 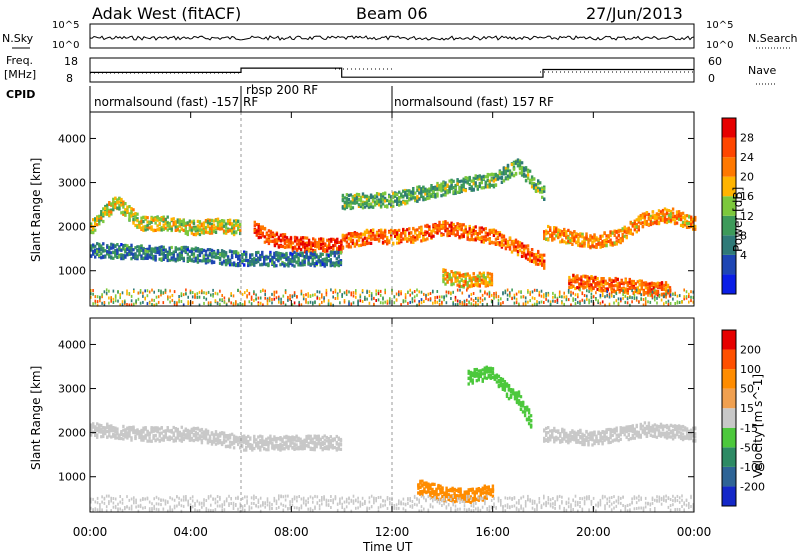 I want to click on power-ylabel: Slant Range [km], so click(x=36, y=210).